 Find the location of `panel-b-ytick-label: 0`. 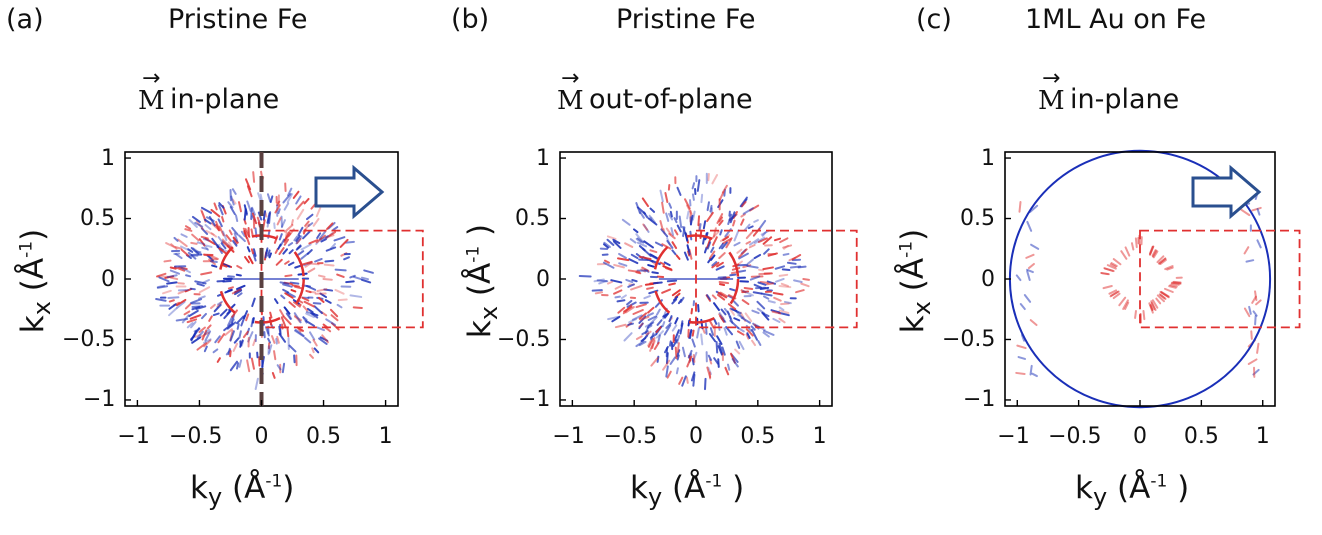

panel-b-ytick-label: 0 is located at coordinates (543, 279).